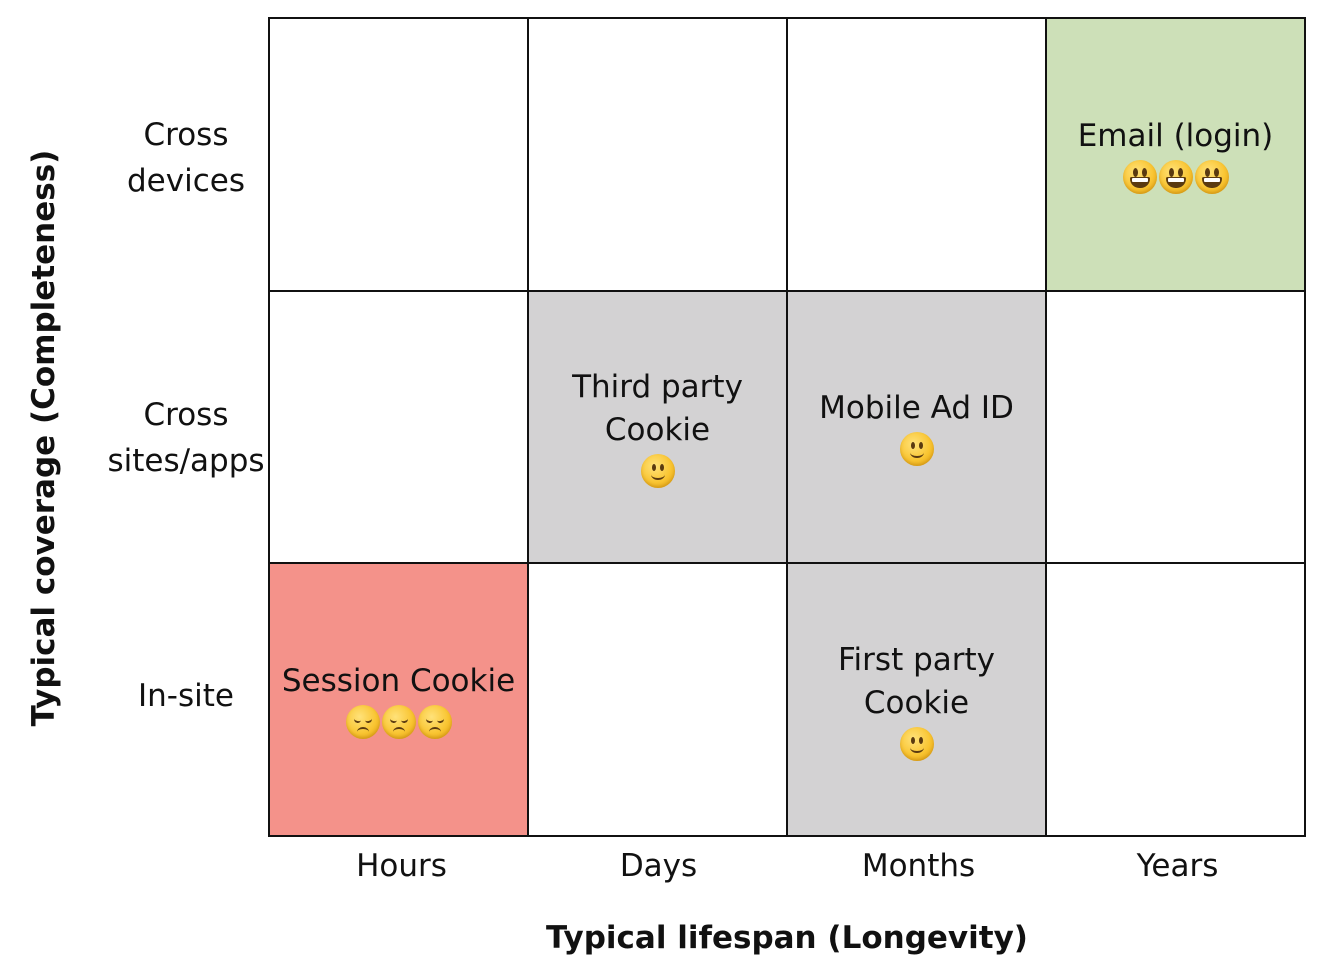 The height and width of the screenshot is (980, 1318). What do you see at coordinates (1177, 866) in the screenshot?
I see `column-label-years: Years` at bounding box center [1177, 866].